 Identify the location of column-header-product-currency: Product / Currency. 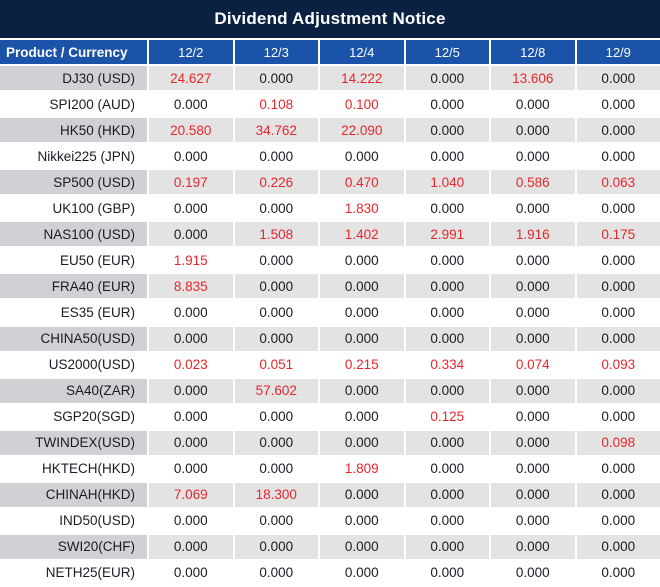
(73, 52).